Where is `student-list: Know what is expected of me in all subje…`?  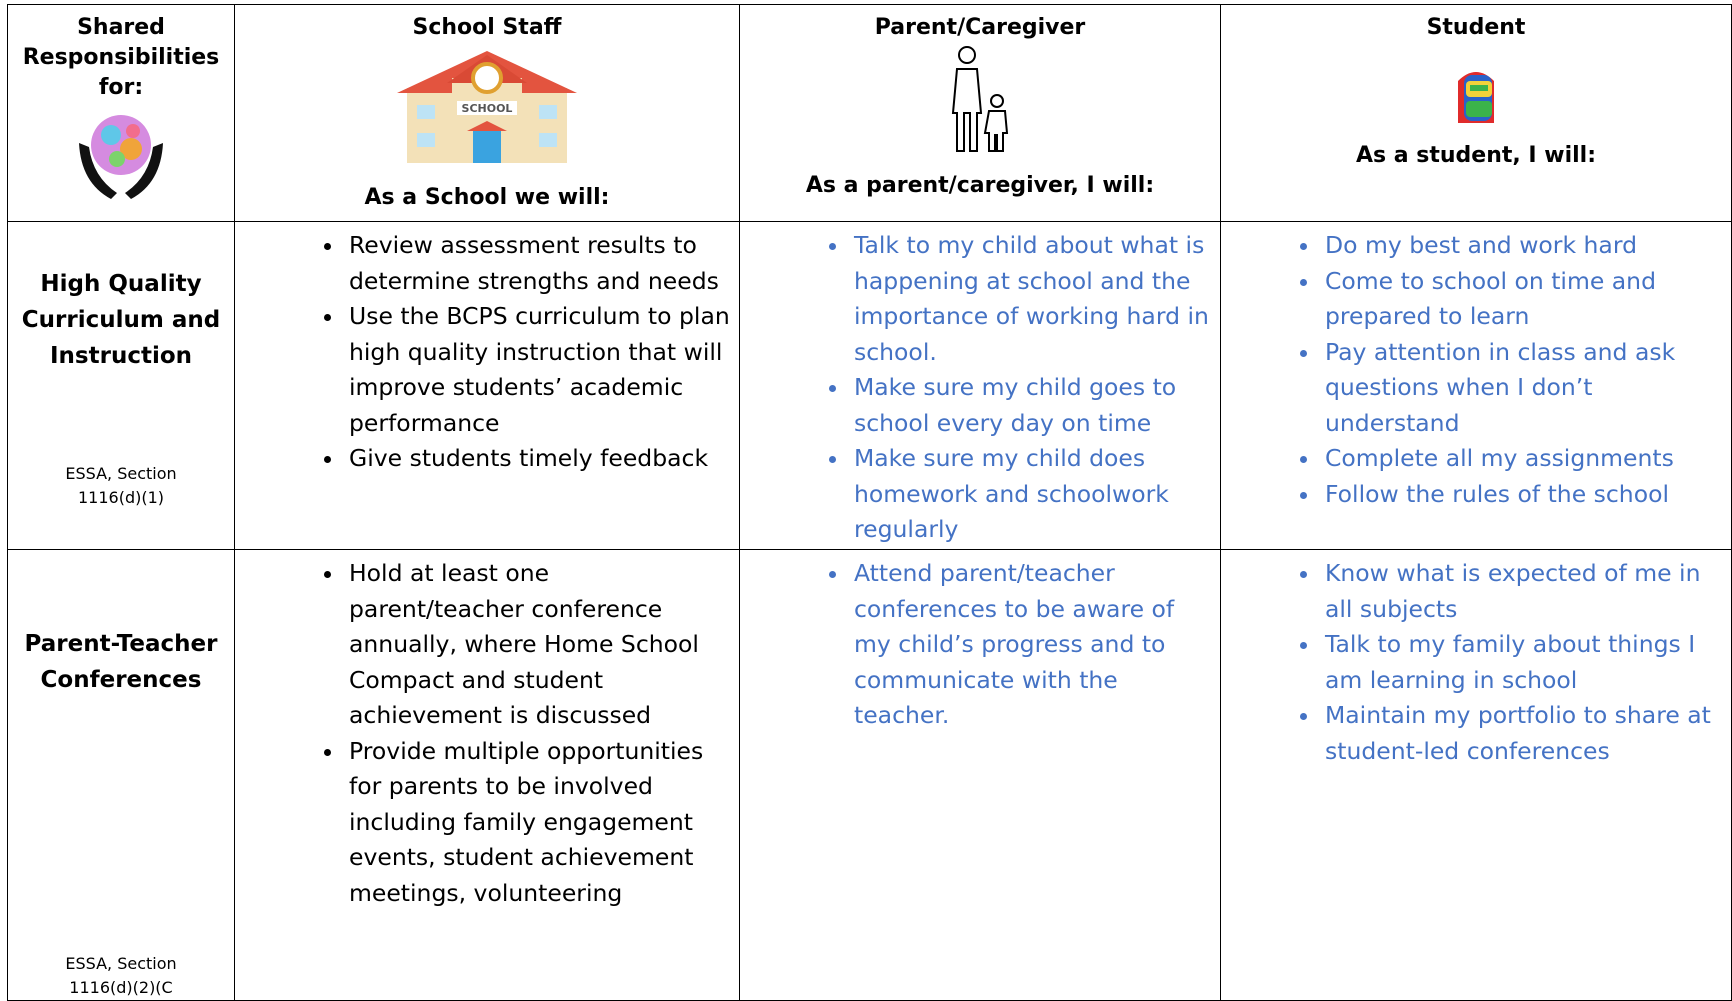 student-list: Know what is expected of me in all subje… is located at coordinates (1472, 662).